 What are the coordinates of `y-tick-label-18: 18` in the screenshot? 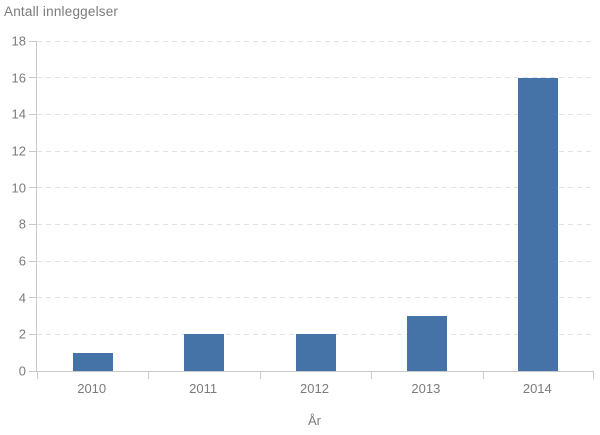 It's located at (18, 41).